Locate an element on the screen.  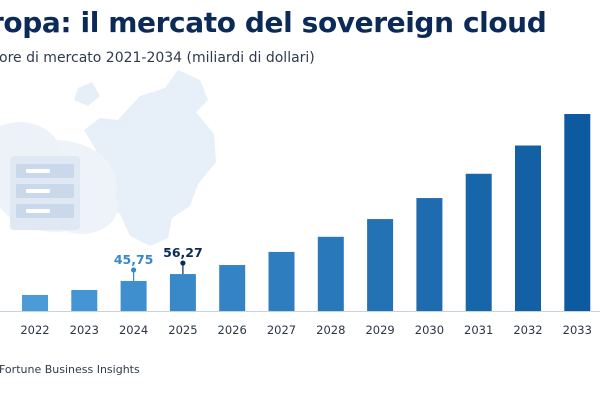
x-tick-label: 2024 is located at coordinates (133, 330).